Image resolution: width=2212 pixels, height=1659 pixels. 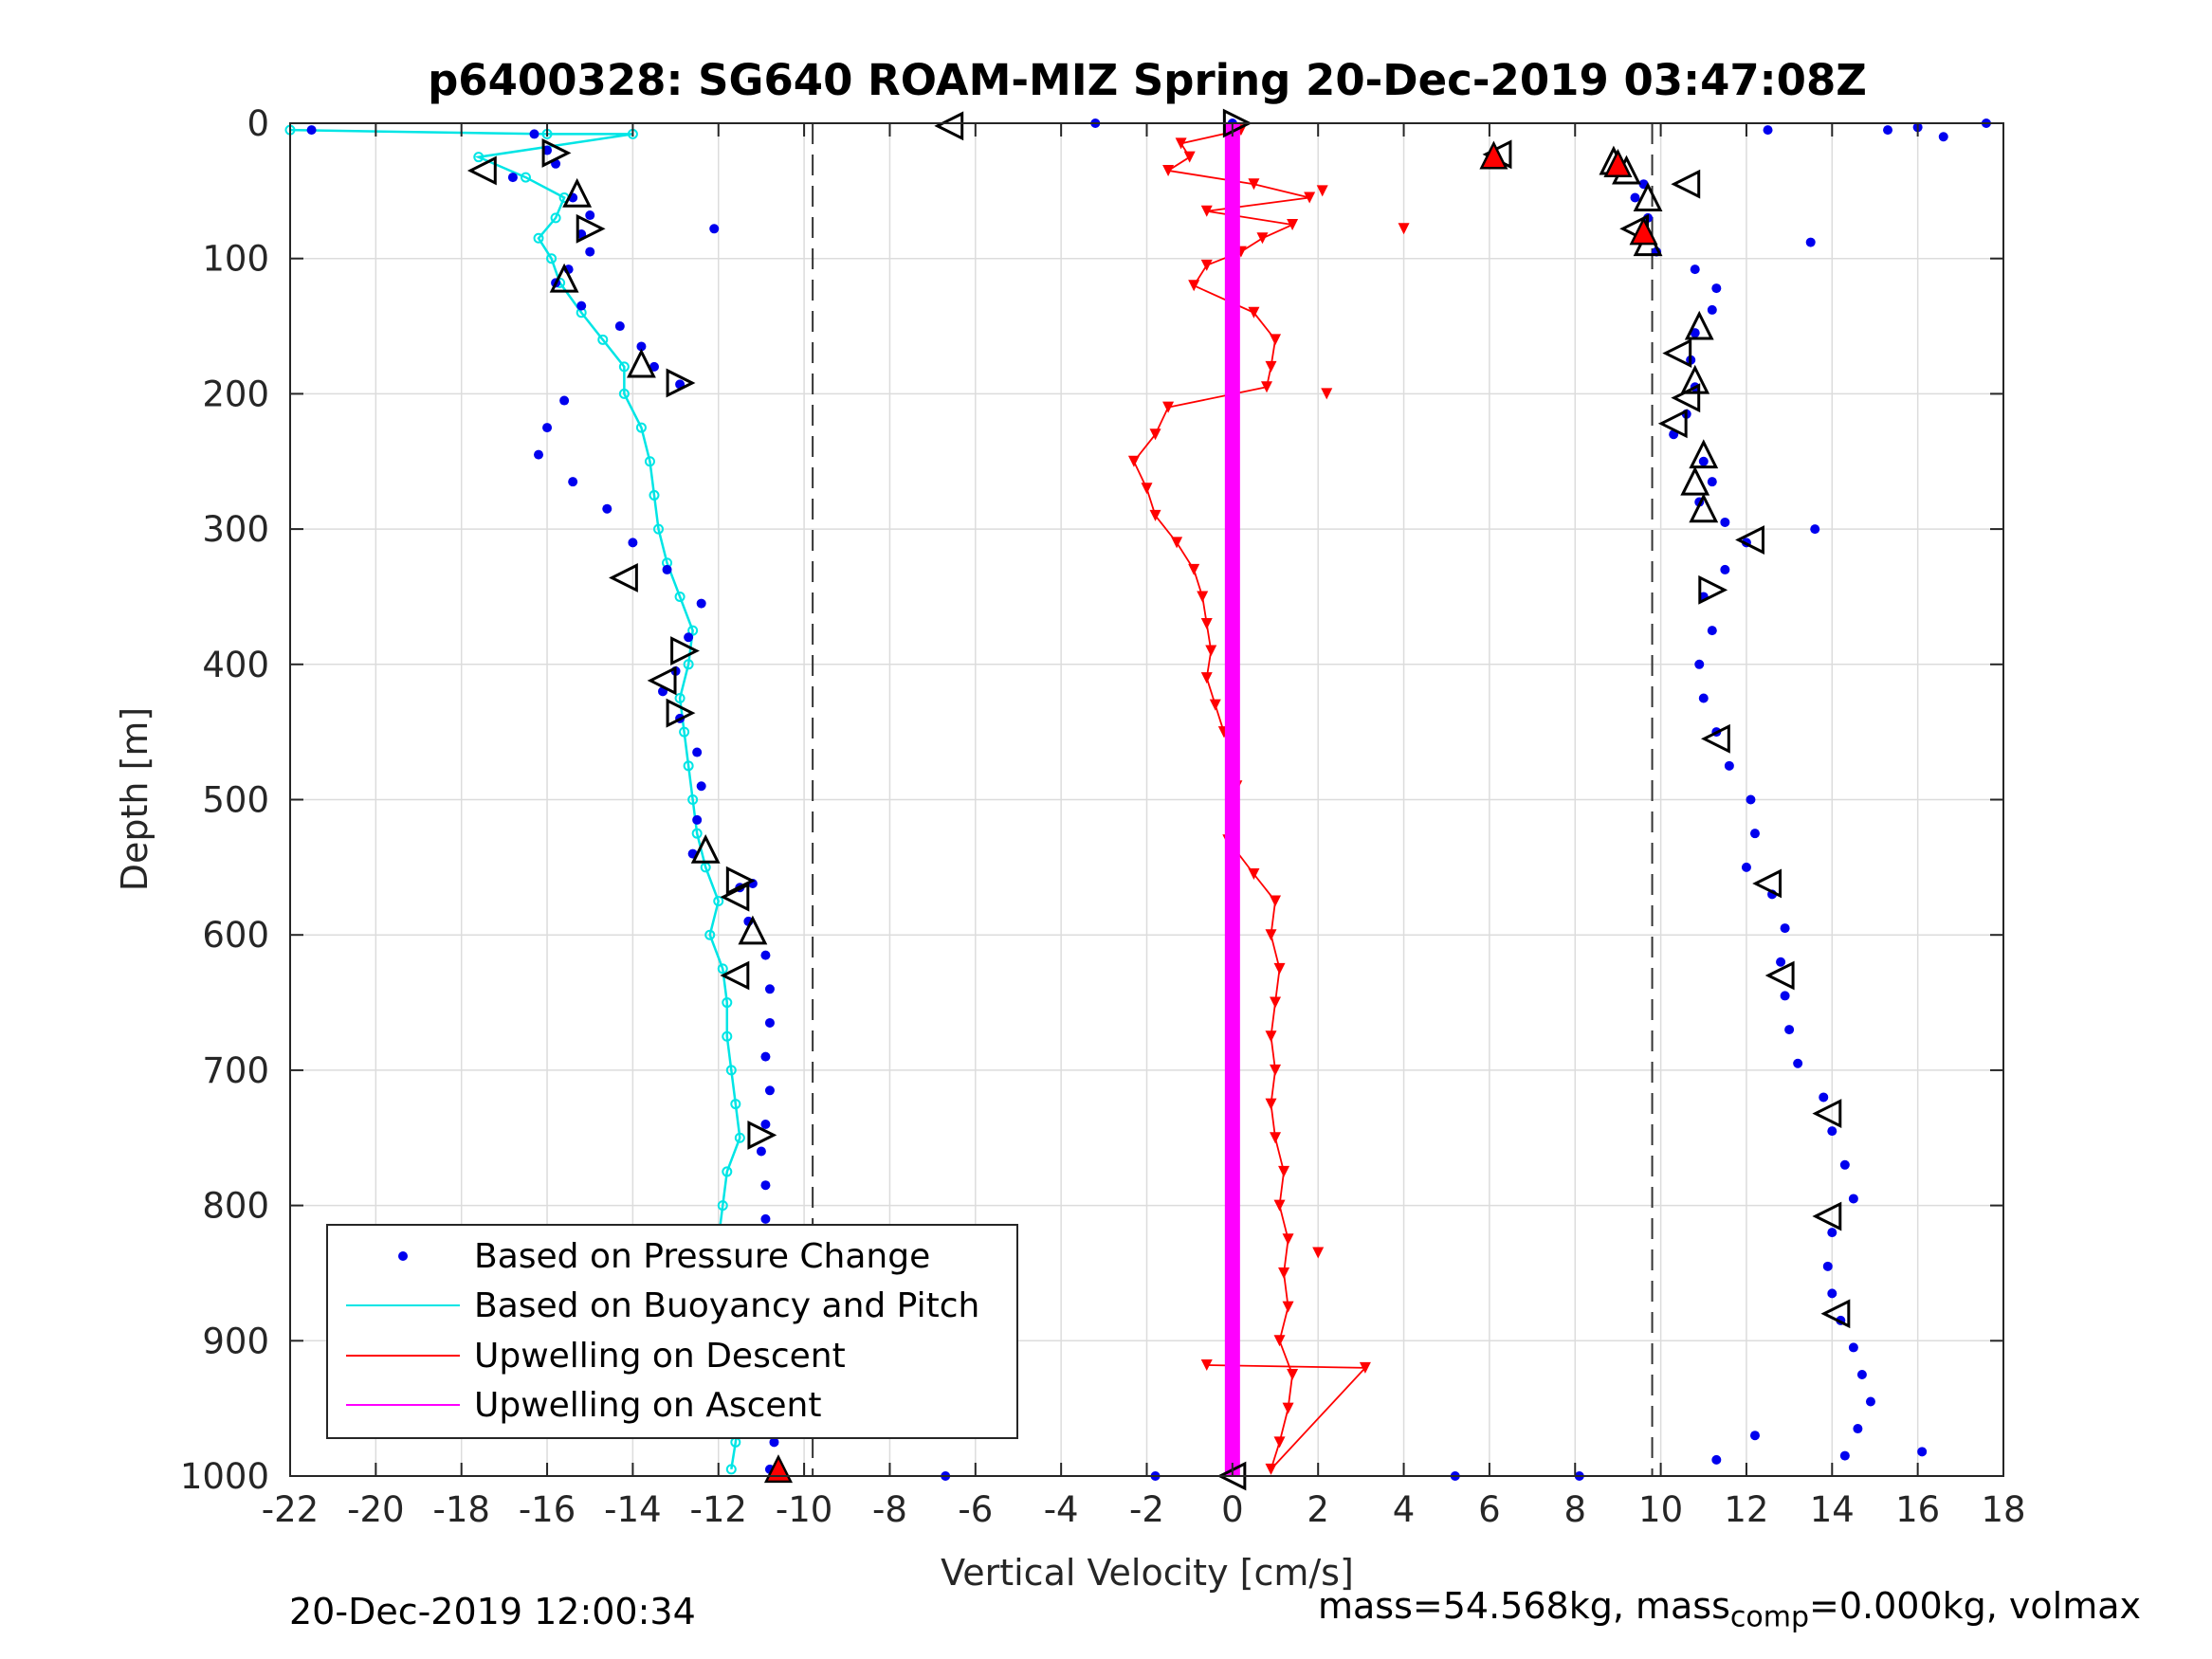 What do you see at coordinates (1404, 1509) in the screenshot?
I see `x-tick-label: 4` at bounding box center [1404, 1509].